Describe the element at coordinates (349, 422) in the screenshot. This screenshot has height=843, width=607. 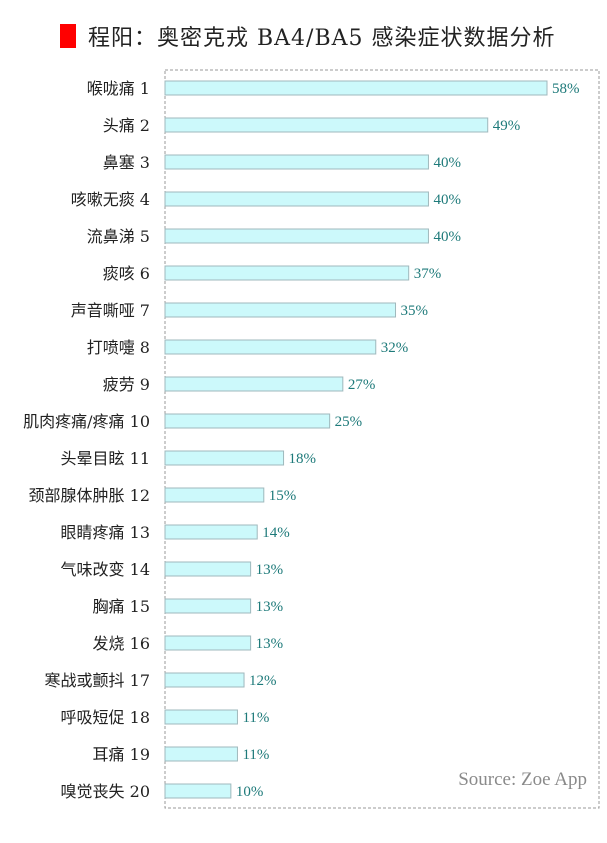
I see `value-label: 25%` at that location.